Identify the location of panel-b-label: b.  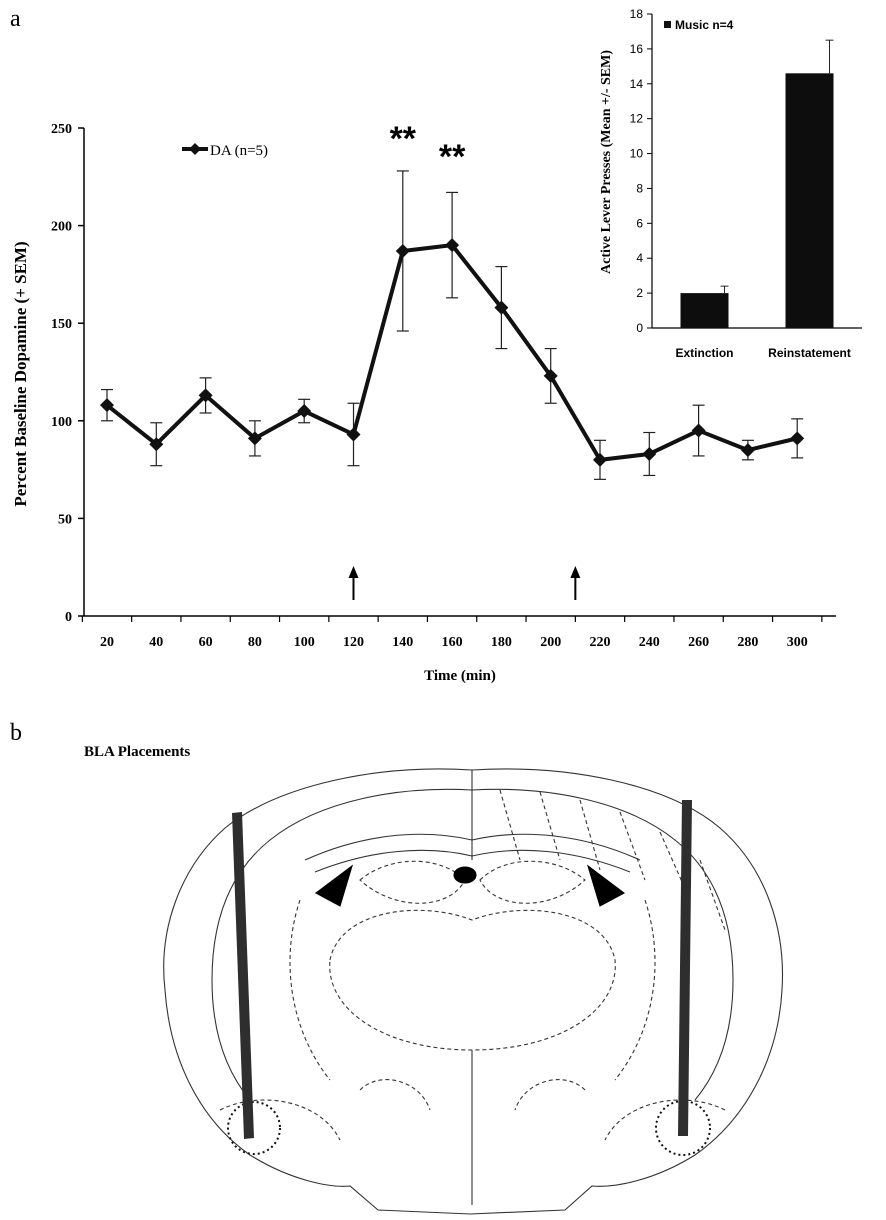
(16, 733).